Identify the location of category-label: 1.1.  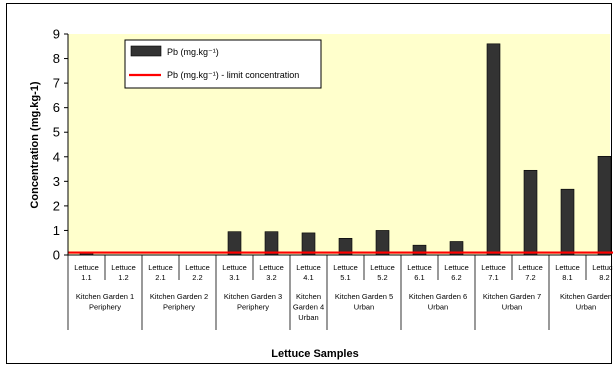
(86, 277).